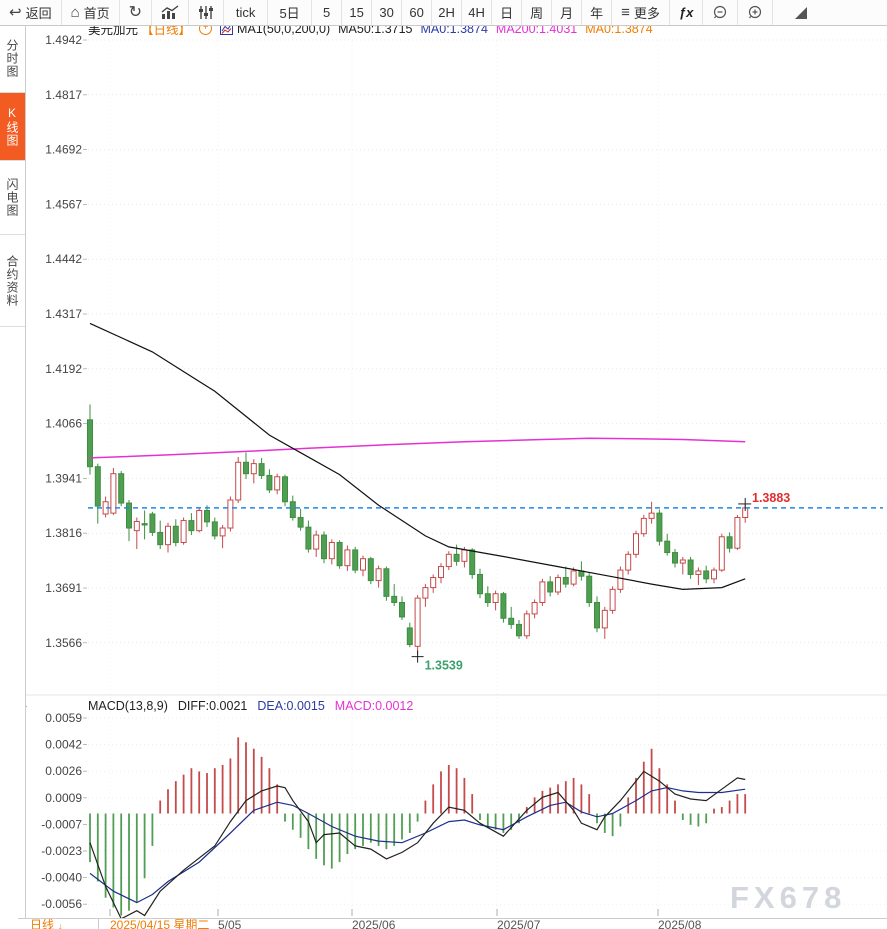  I want to click on svg-text: FX678, so click(788, 897).